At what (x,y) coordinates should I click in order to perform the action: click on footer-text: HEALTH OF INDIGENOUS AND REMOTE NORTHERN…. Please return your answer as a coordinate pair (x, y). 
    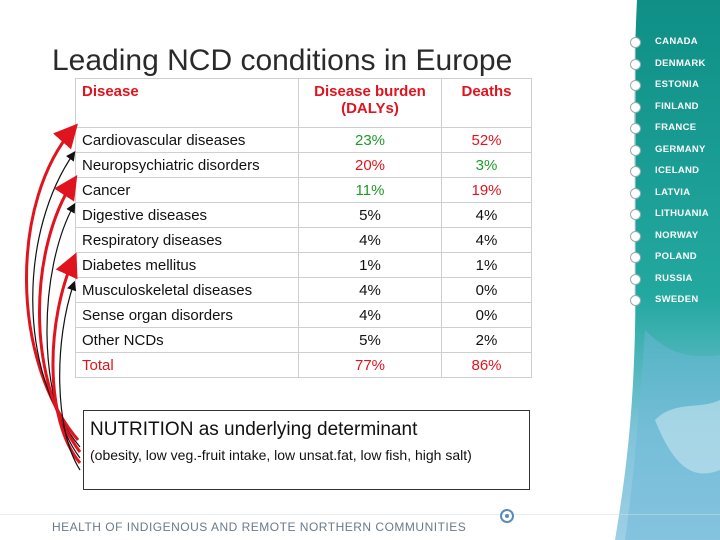
    Looking at the image, I should click on (259, 527).